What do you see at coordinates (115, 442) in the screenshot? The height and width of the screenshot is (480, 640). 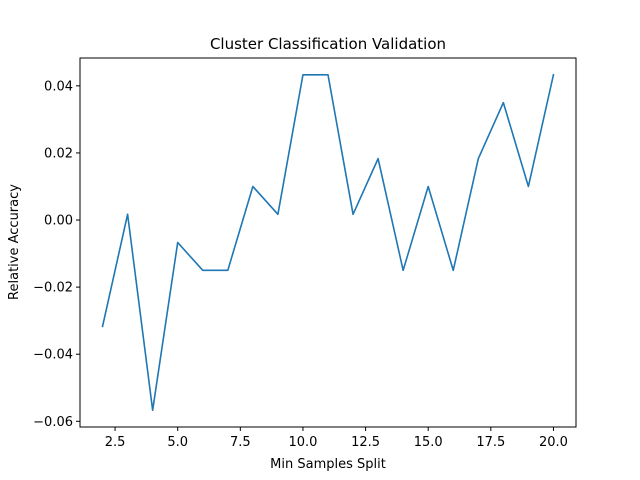 I see `x-tick-label: 2.5` at bounding box center [115, 442].